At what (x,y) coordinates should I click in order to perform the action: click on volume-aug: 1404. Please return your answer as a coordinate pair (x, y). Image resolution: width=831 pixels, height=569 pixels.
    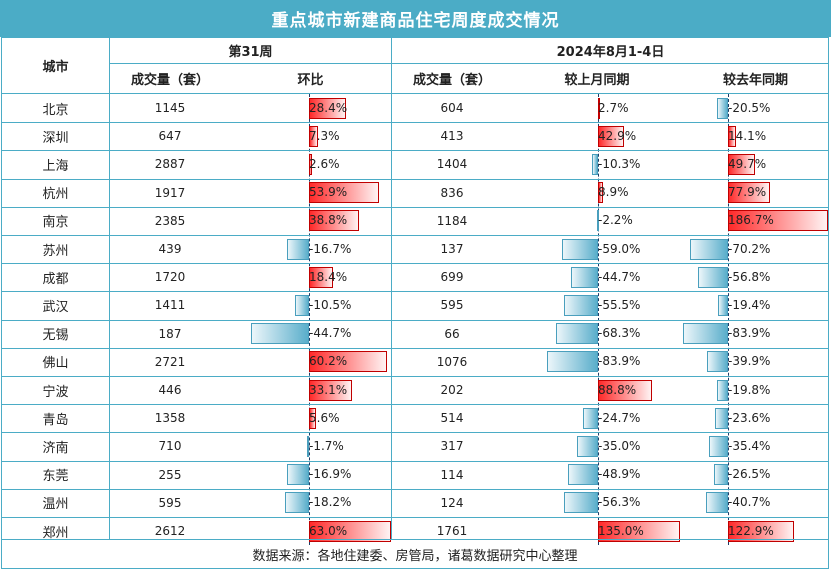
    Looking at the image, I should click on (452, 164).